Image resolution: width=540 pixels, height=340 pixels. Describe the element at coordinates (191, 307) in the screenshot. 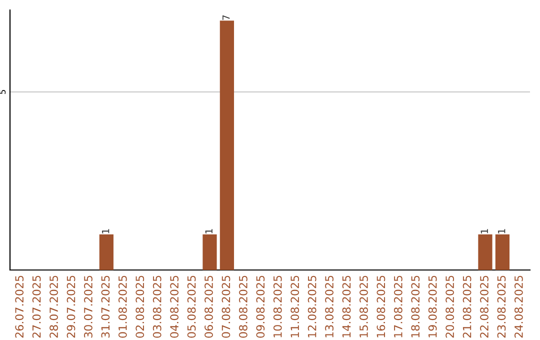

I see `x-tick-label: 05.08.2025` at that location.